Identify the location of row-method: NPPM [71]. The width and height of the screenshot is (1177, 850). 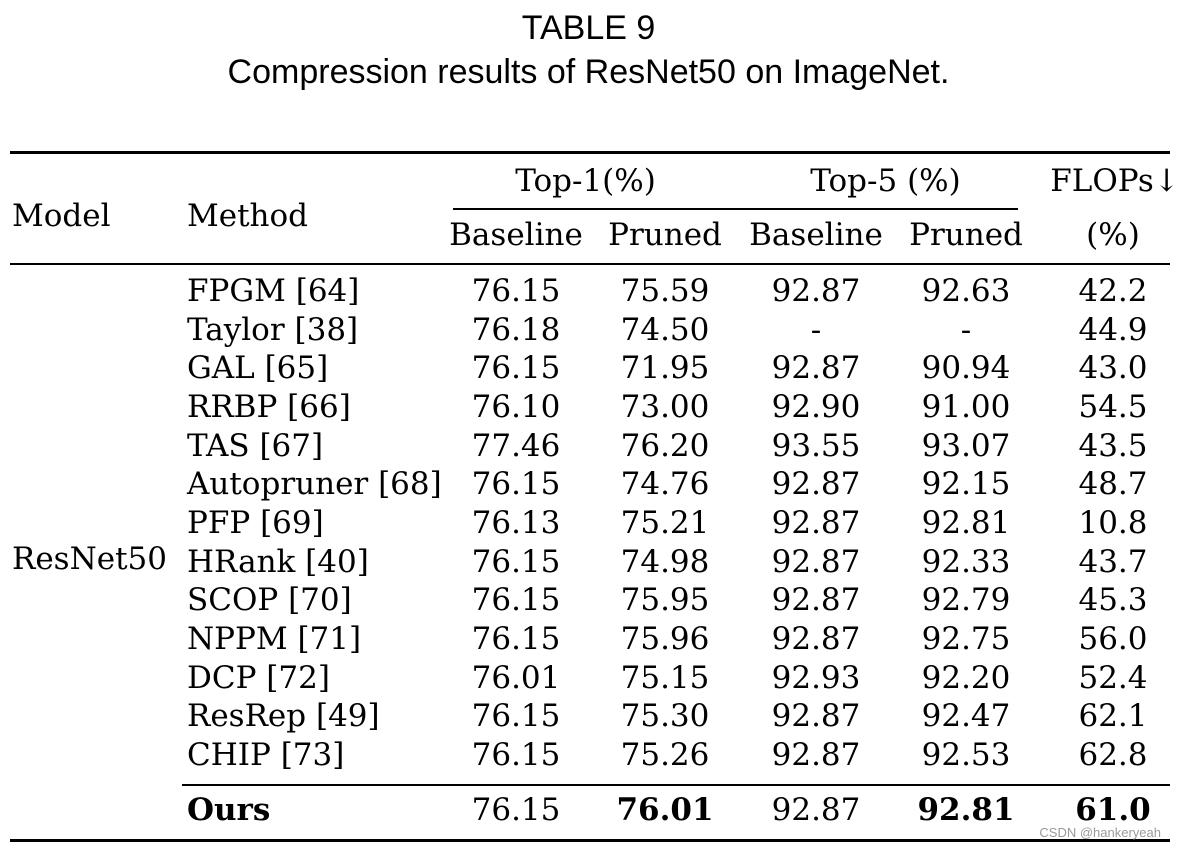
(274, 639).